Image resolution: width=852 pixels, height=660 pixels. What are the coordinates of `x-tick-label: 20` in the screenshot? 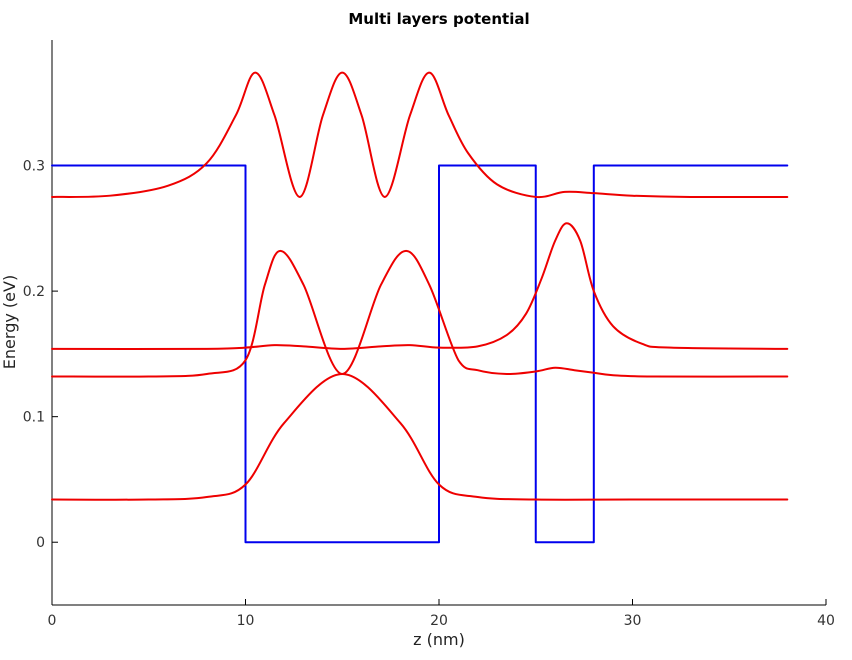 It's located at (439, 621).